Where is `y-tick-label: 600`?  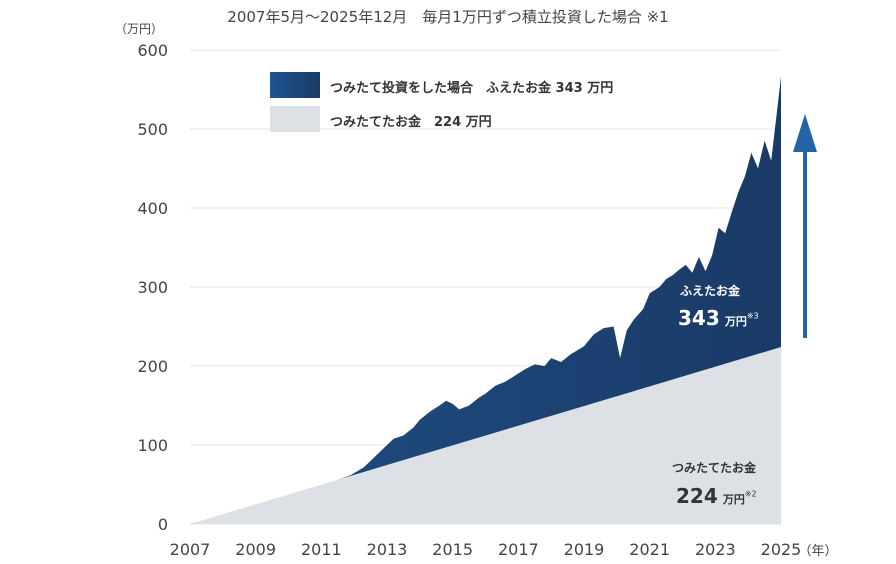
y-tick-label: 600 is located at coordinates (152, 50).